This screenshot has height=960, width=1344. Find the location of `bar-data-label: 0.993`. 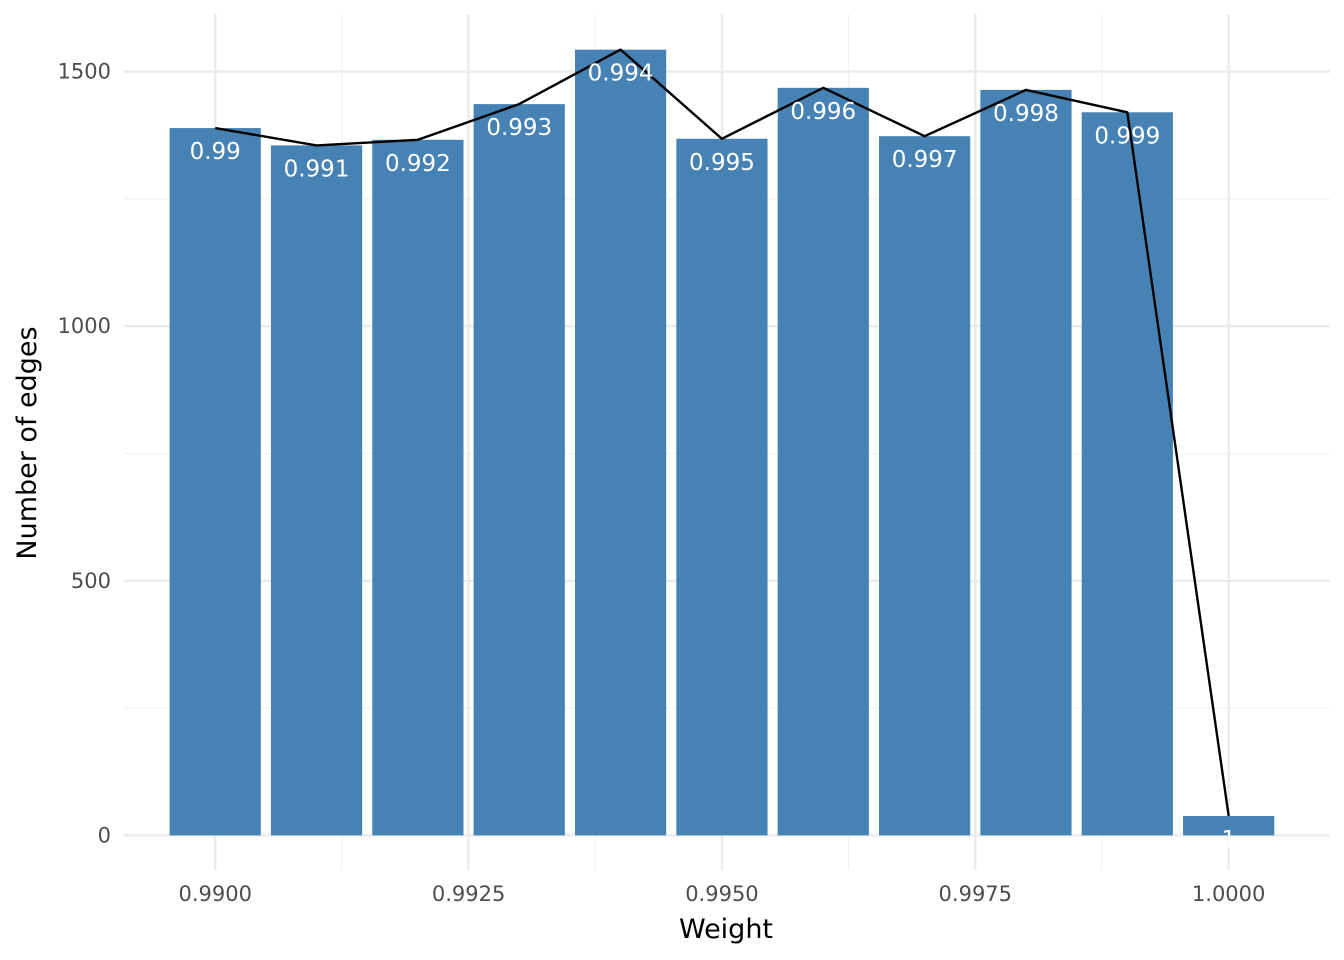

bar-data-label: 0.993 is located at coordinates (519, 128).